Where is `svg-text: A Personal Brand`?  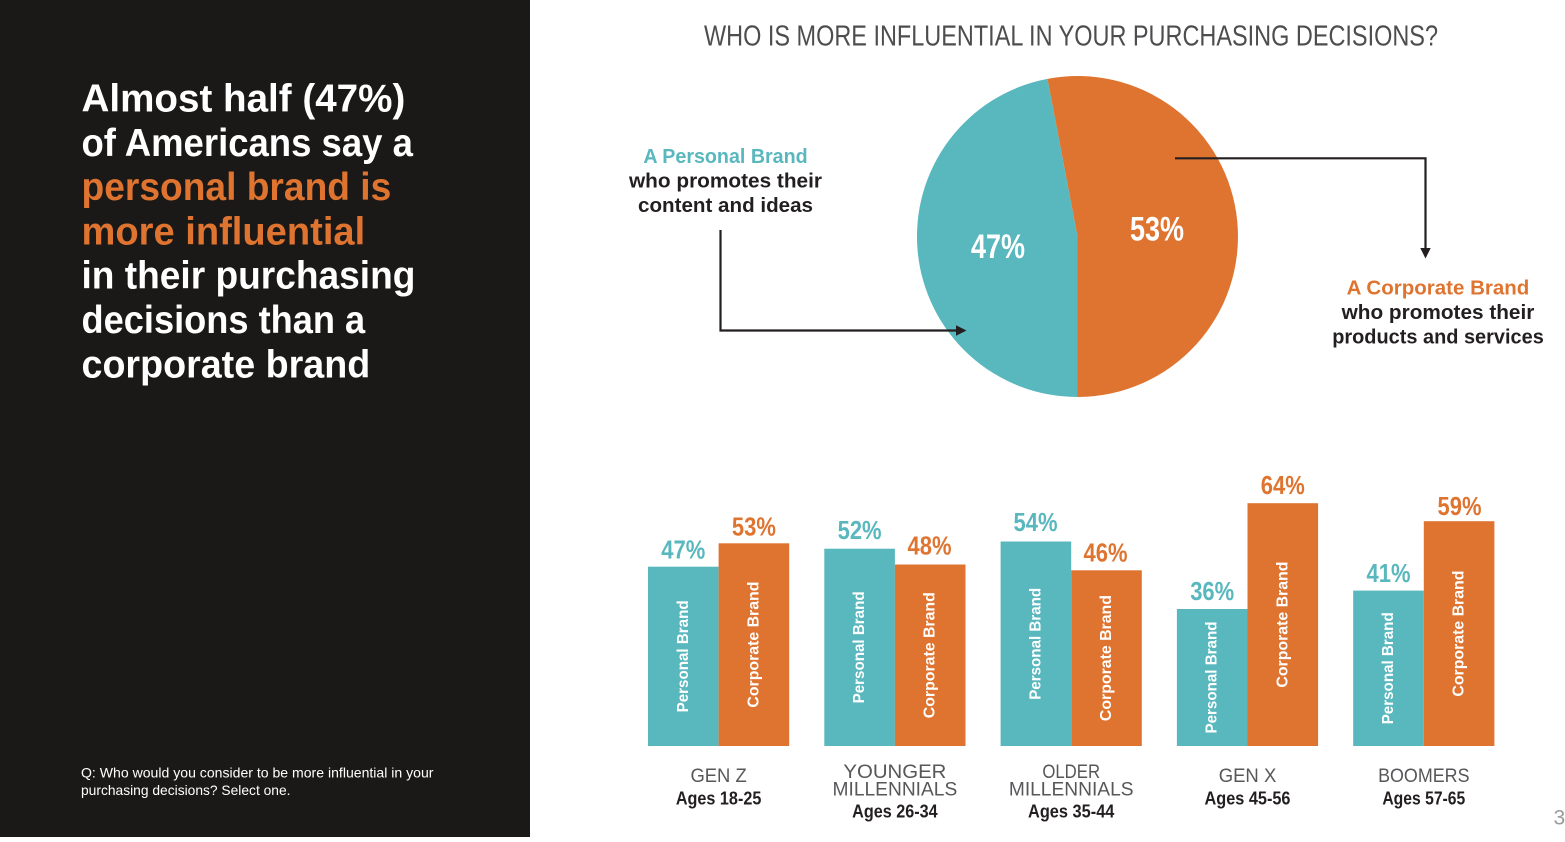
svg-text: A Personal Brand is located at coordinates (725, 157).